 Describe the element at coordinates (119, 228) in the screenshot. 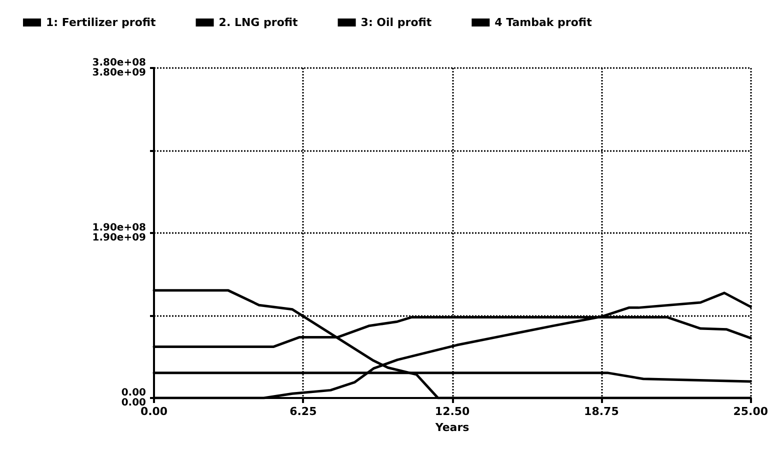

I see `y-tick-label: 1.90e+08` at that location.